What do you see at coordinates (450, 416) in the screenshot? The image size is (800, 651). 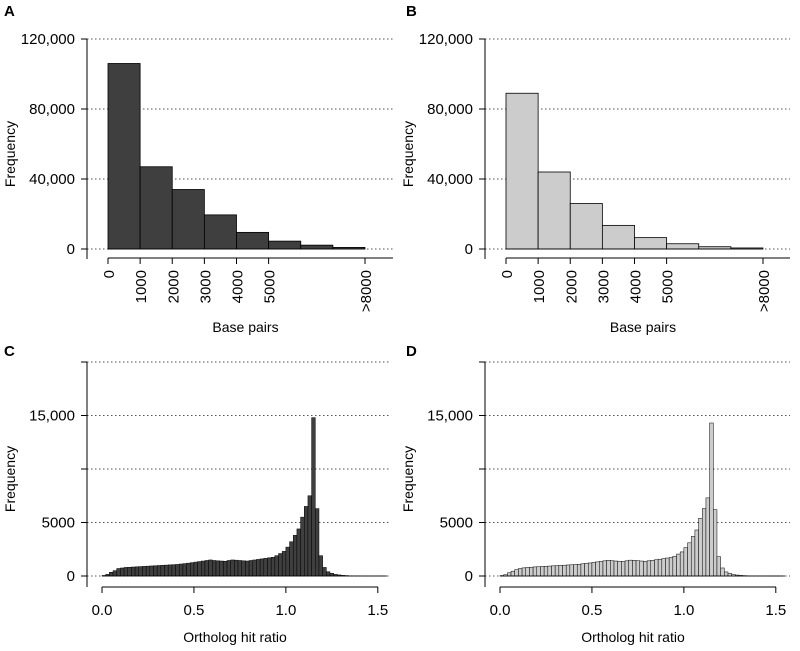 I see `panel-d-y-tick-label: 15,000` at bounding box center [450, 416].